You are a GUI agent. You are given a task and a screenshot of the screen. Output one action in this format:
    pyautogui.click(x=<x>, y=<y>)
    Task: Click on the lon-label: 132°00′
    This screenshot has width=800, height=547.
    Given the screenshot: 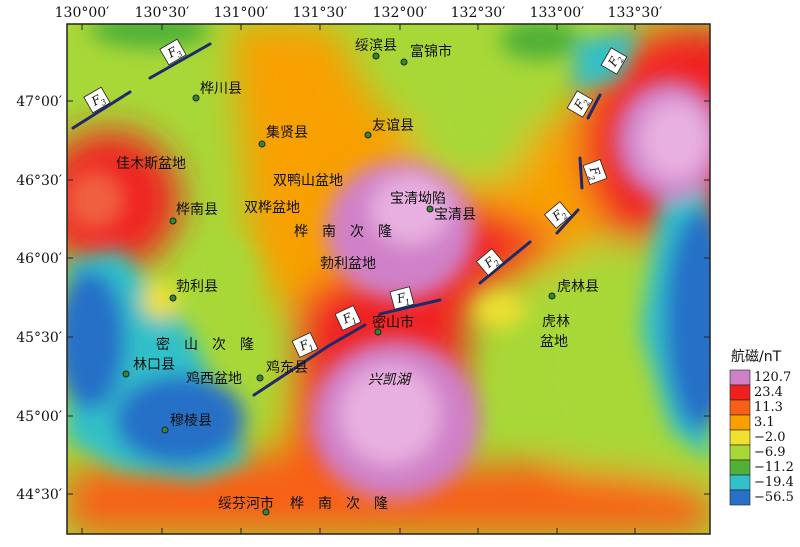 What is the action you would take?
    pyautogui.click(x=400, y=13)
    